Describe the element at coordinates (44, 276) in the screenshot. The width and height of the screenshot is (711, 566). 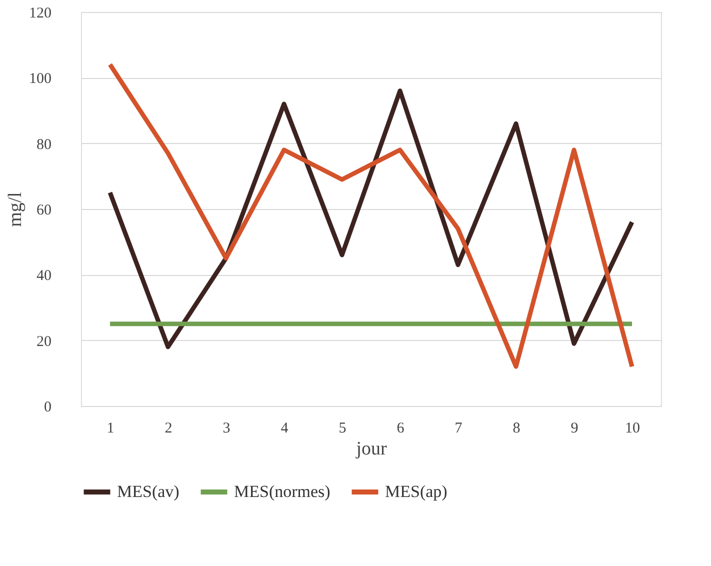
I see `y-tick-label: 40` at that location.